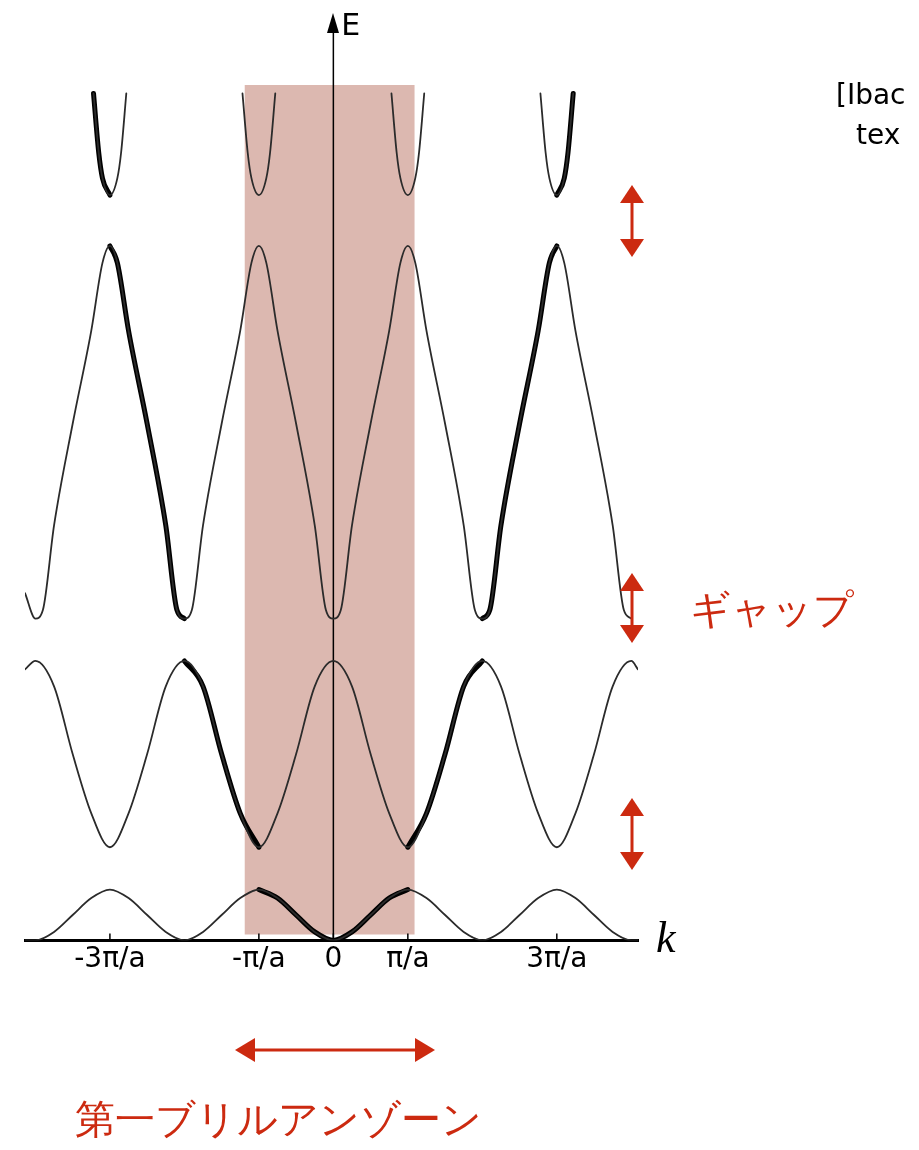  Describe the element at coordinates (772, 609) in the screenshot. I see `text: ギャップ` at that location.